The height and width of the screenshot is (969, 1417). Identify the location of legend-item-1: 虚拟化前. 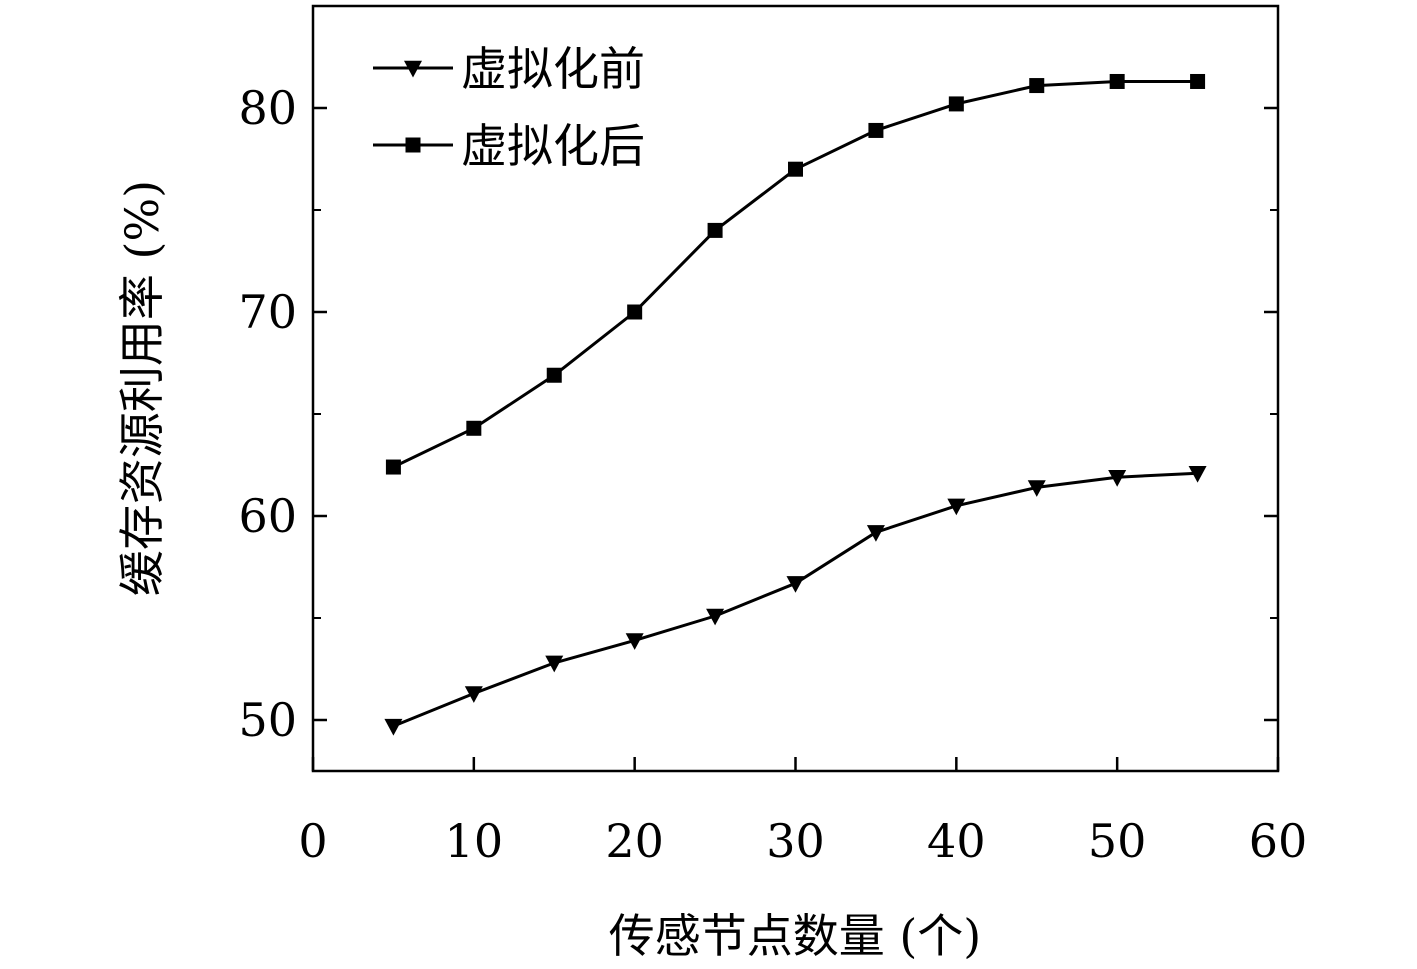
(509, 69).